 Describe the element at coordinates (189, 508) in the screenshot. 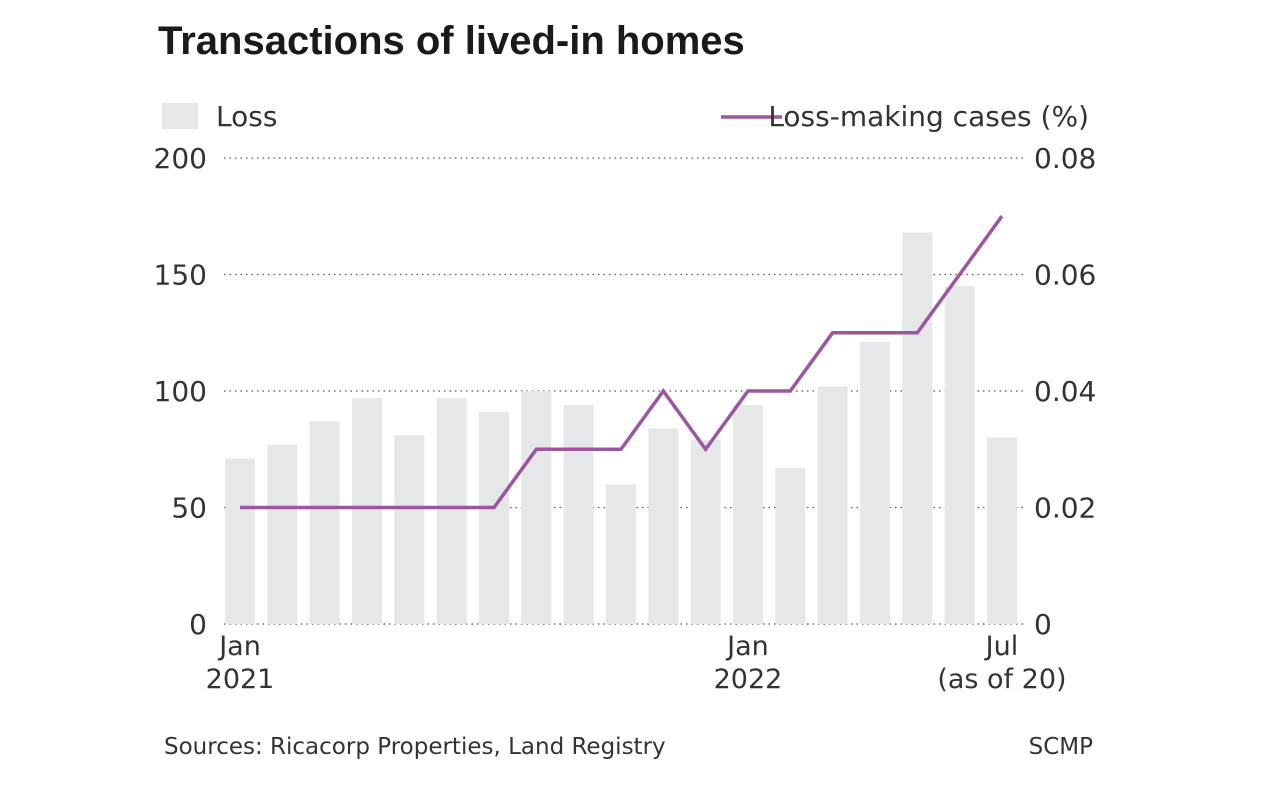

I see `left-axis-tick-label: 50` at that location.